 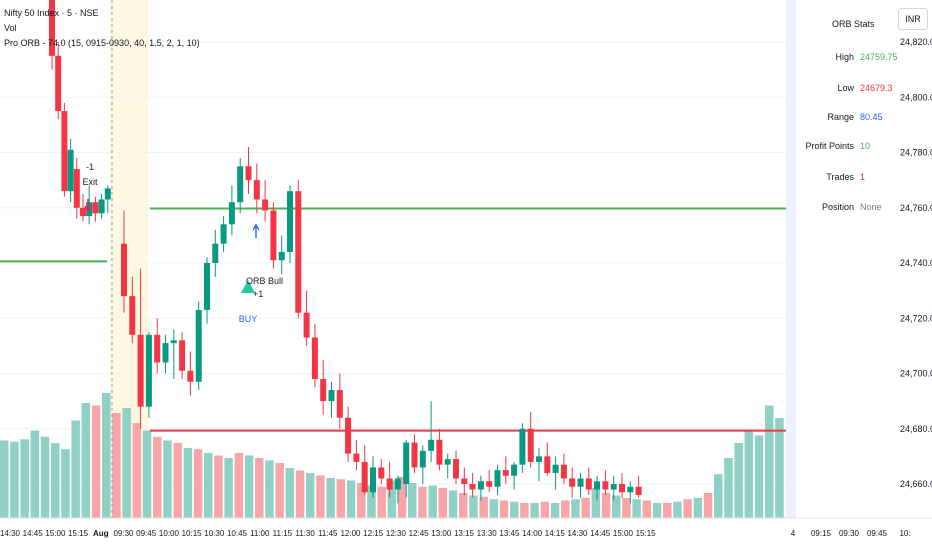 What do you see at coordinates (90, 167) in the screenshot?
I see `exit-count: -1` at bounding box center [90, 167].